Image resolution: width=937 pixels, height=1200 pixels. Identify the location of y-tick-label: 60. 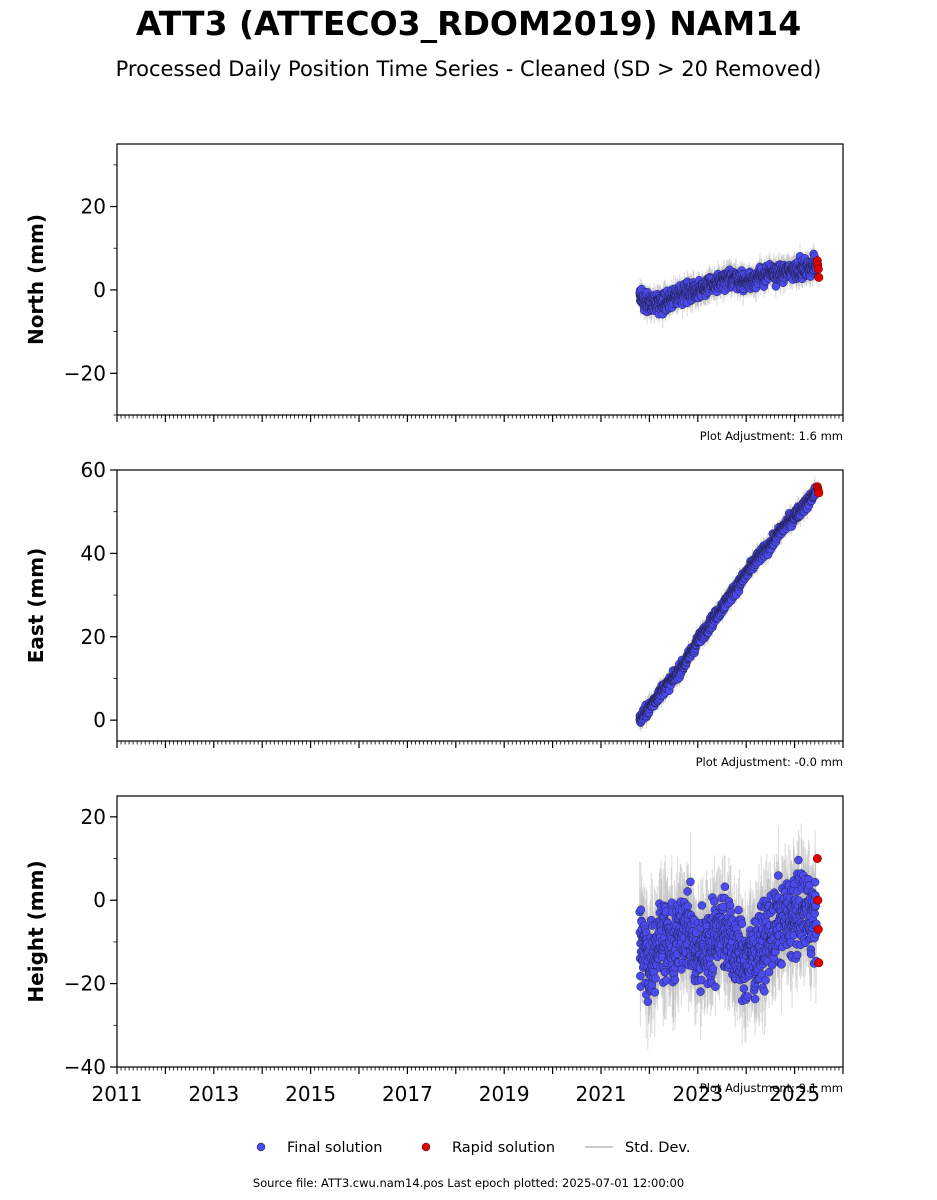
(93, 470).